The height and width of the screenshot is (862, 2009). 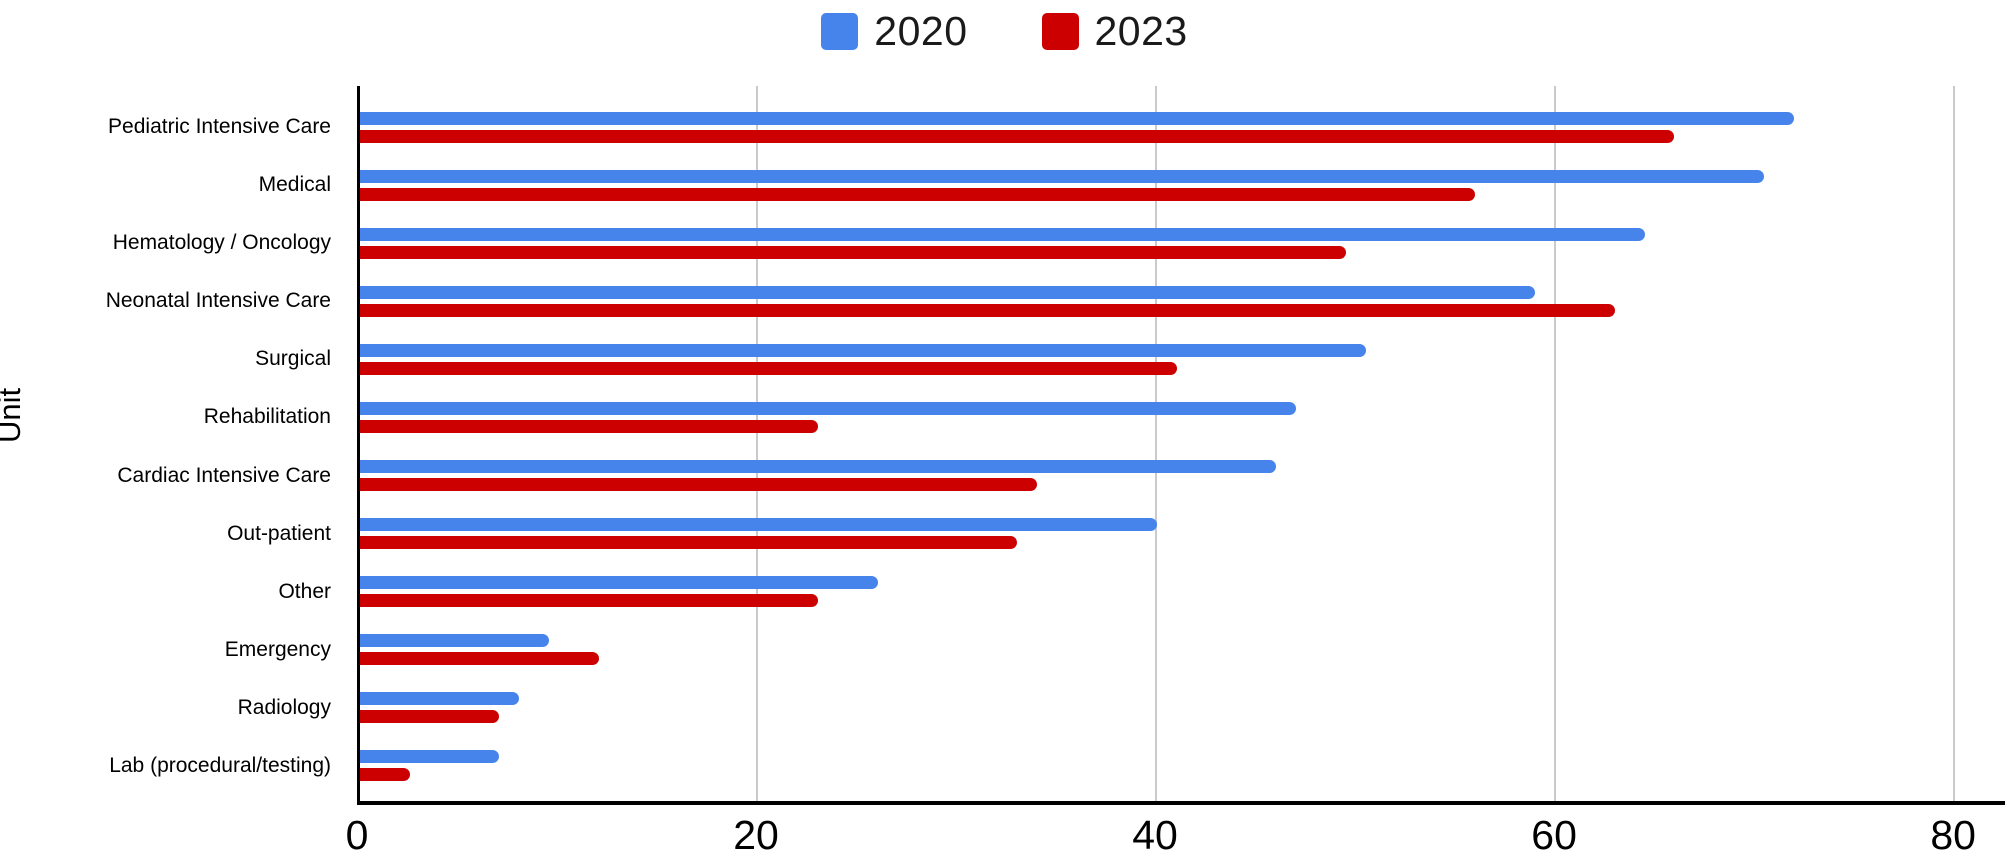 I want to click on x-tick-label-0: 0, so click(x=357, y=835).